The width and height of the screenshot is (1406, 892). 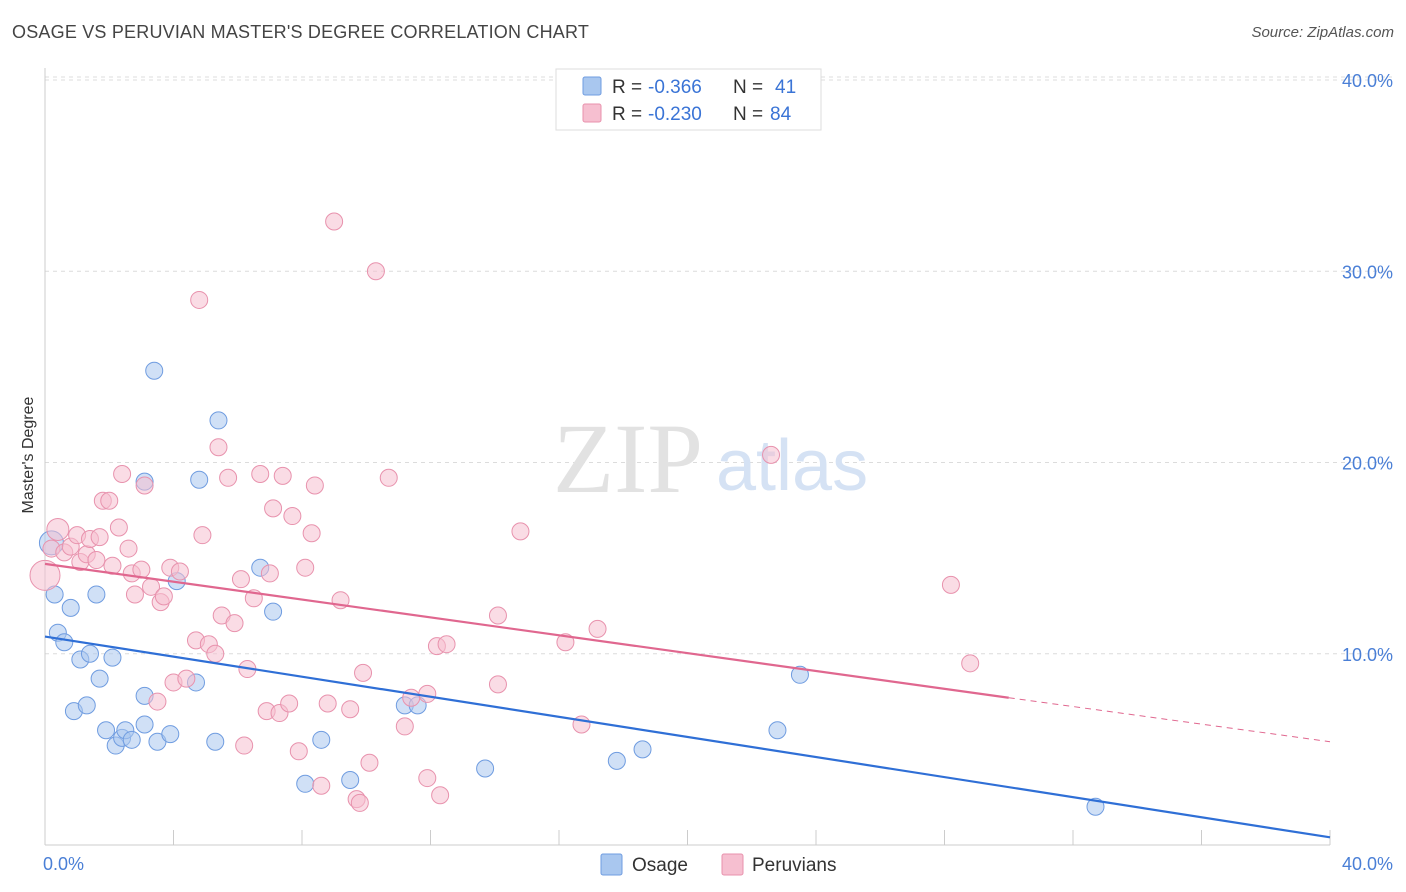 I want to click on watermark: ZIP atlas, so click(x=710, y=458).